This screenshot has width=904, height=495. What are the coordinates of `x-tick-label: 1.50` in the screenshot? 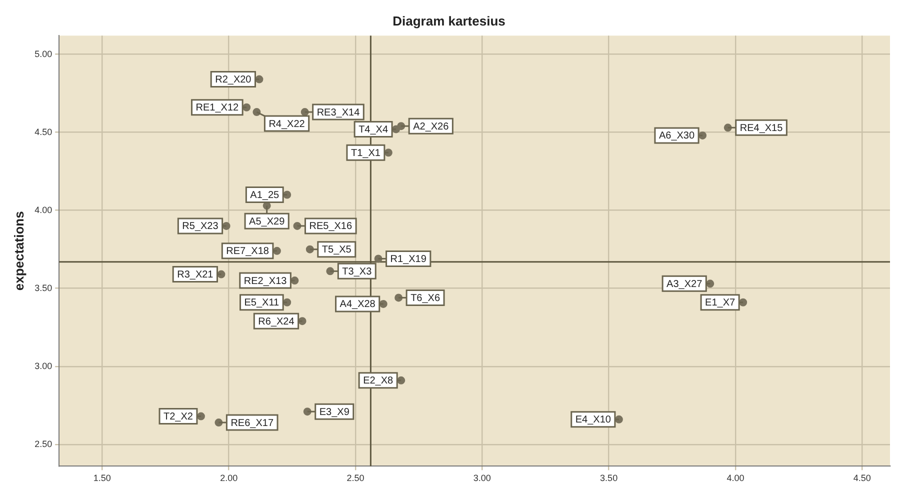 It's located at (102, 478).